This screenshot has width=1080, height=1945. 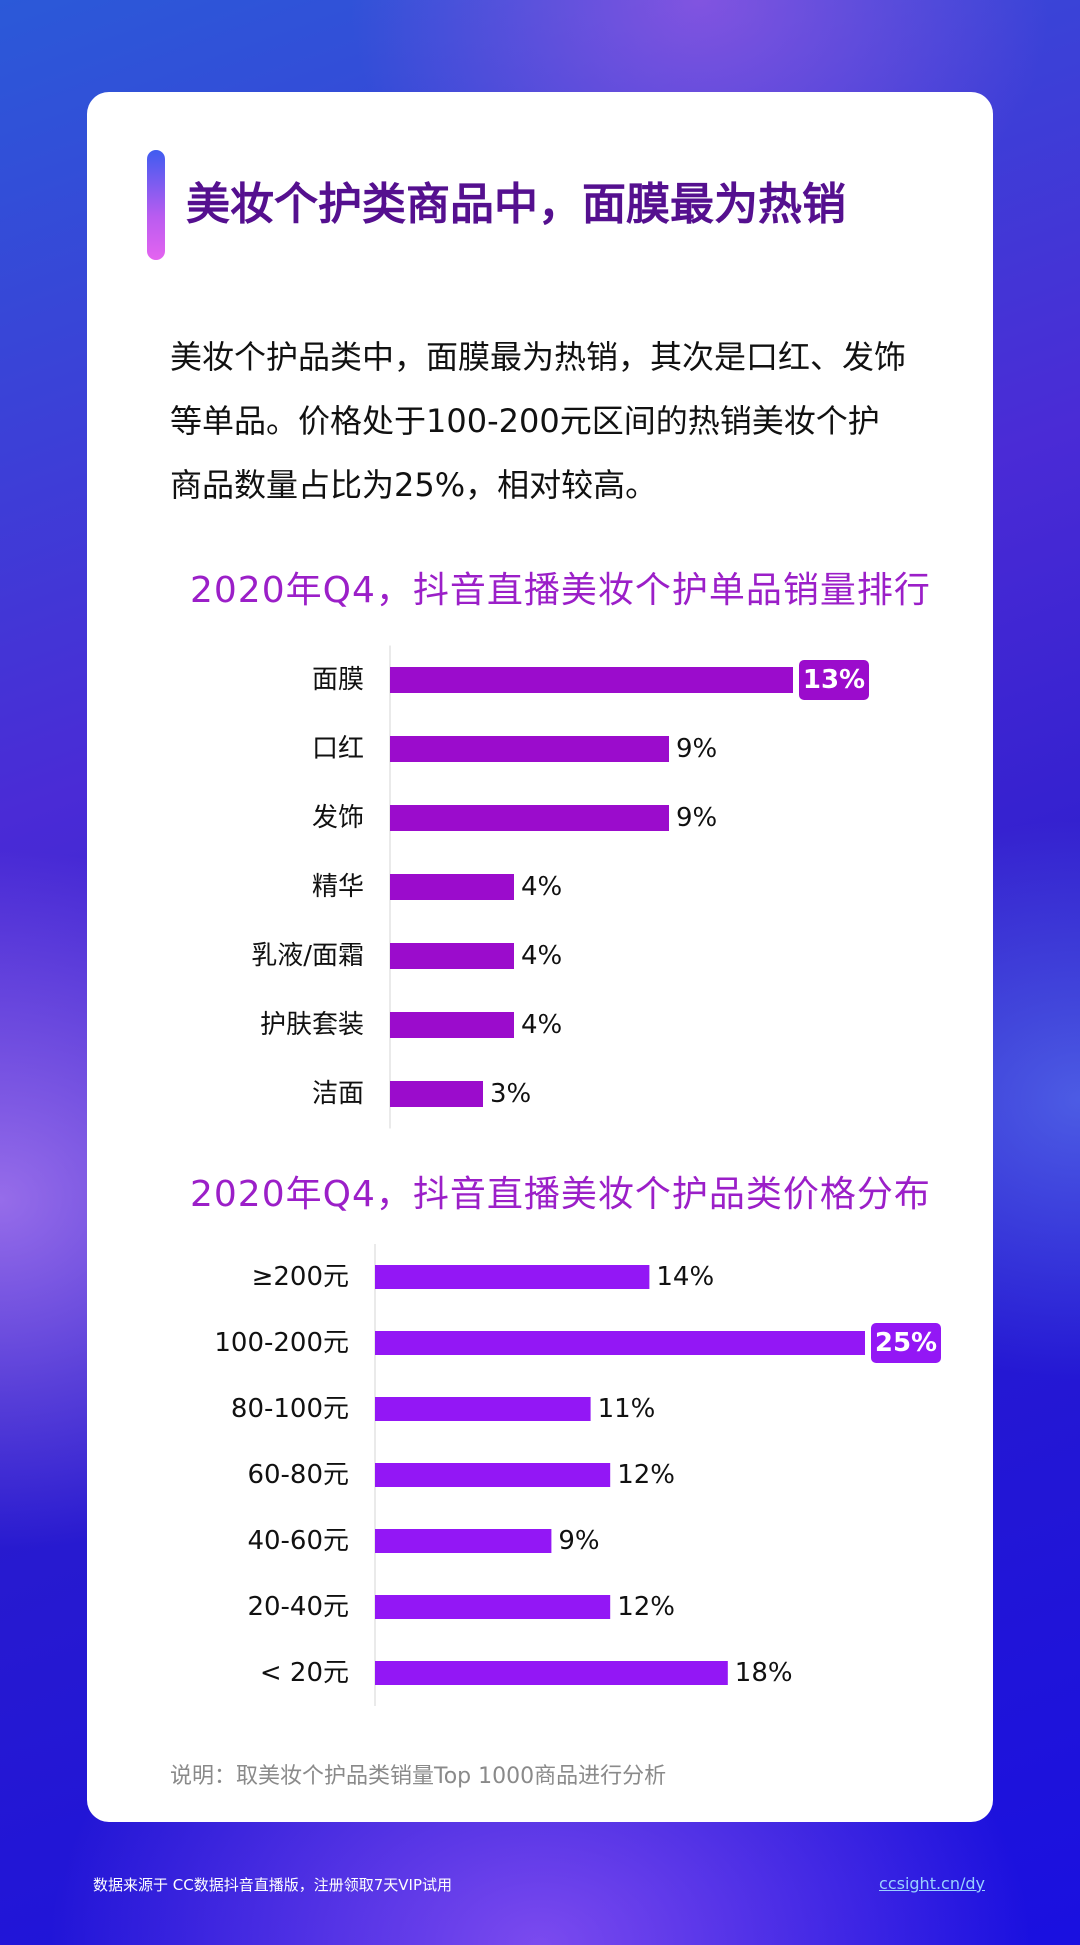 I want to click on category-label: 60-80元, so click(x=298, y=1475).